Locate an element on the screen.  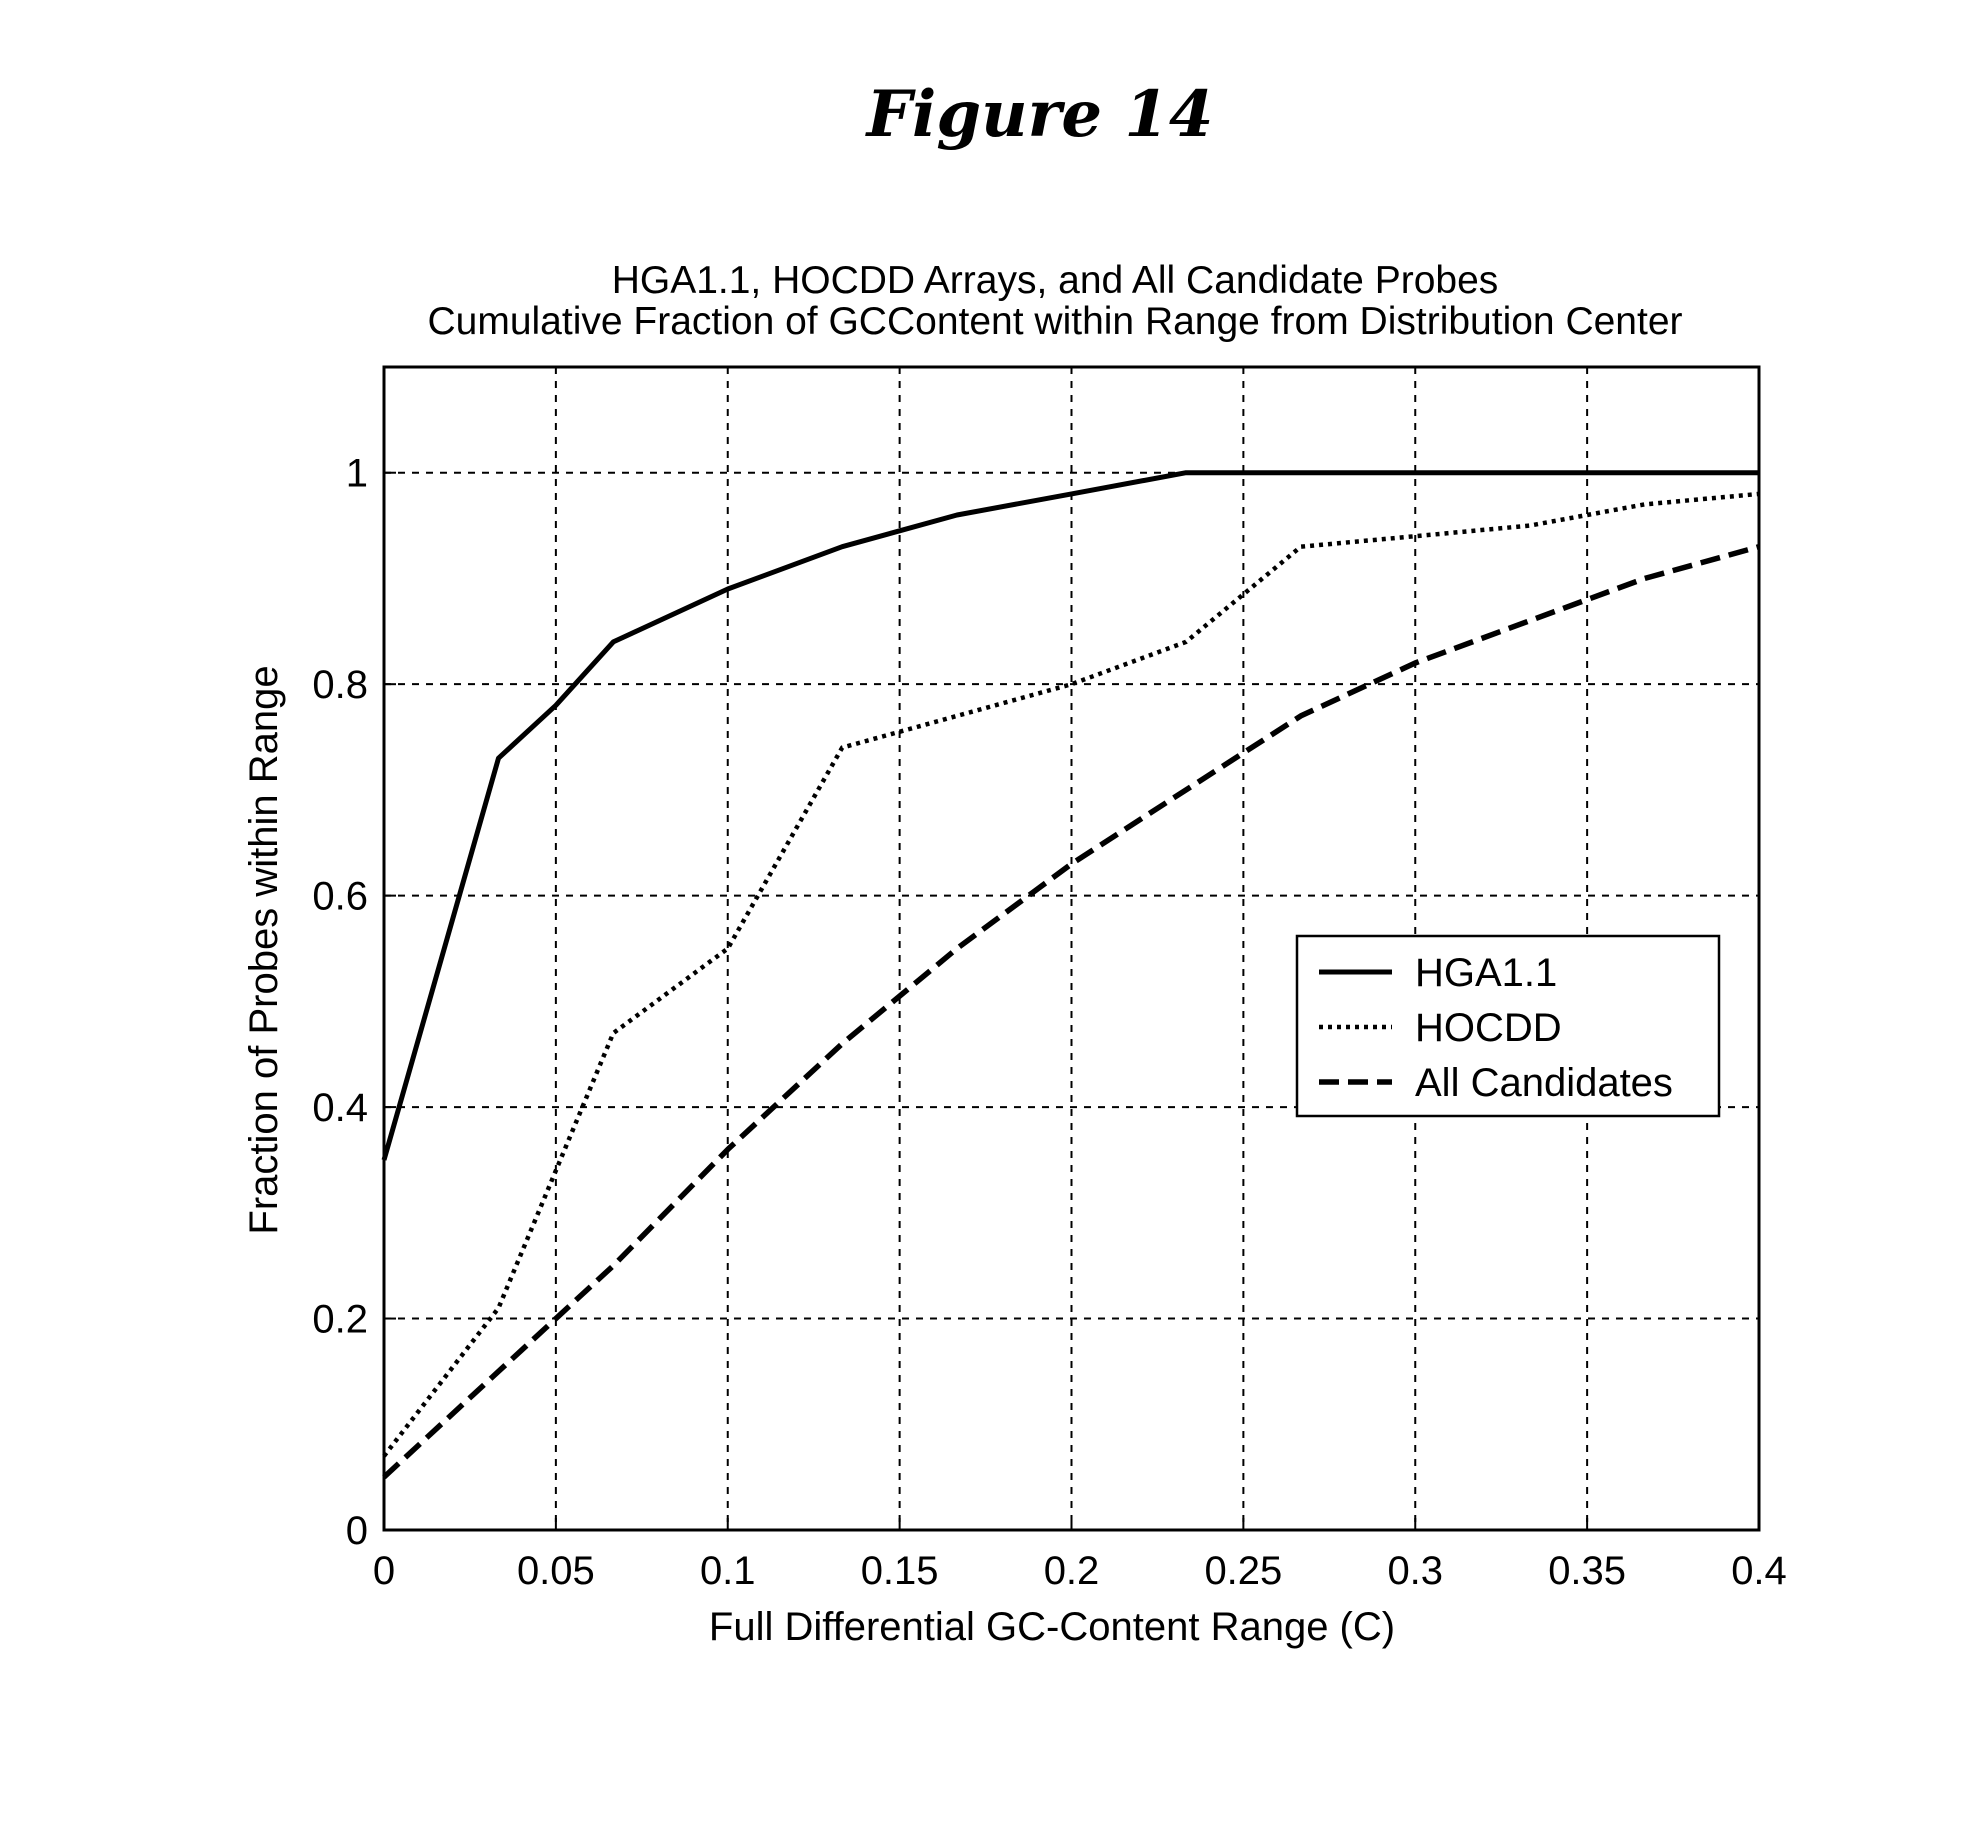
y-tick-label: 0 is located at coordinates (357, 1531).